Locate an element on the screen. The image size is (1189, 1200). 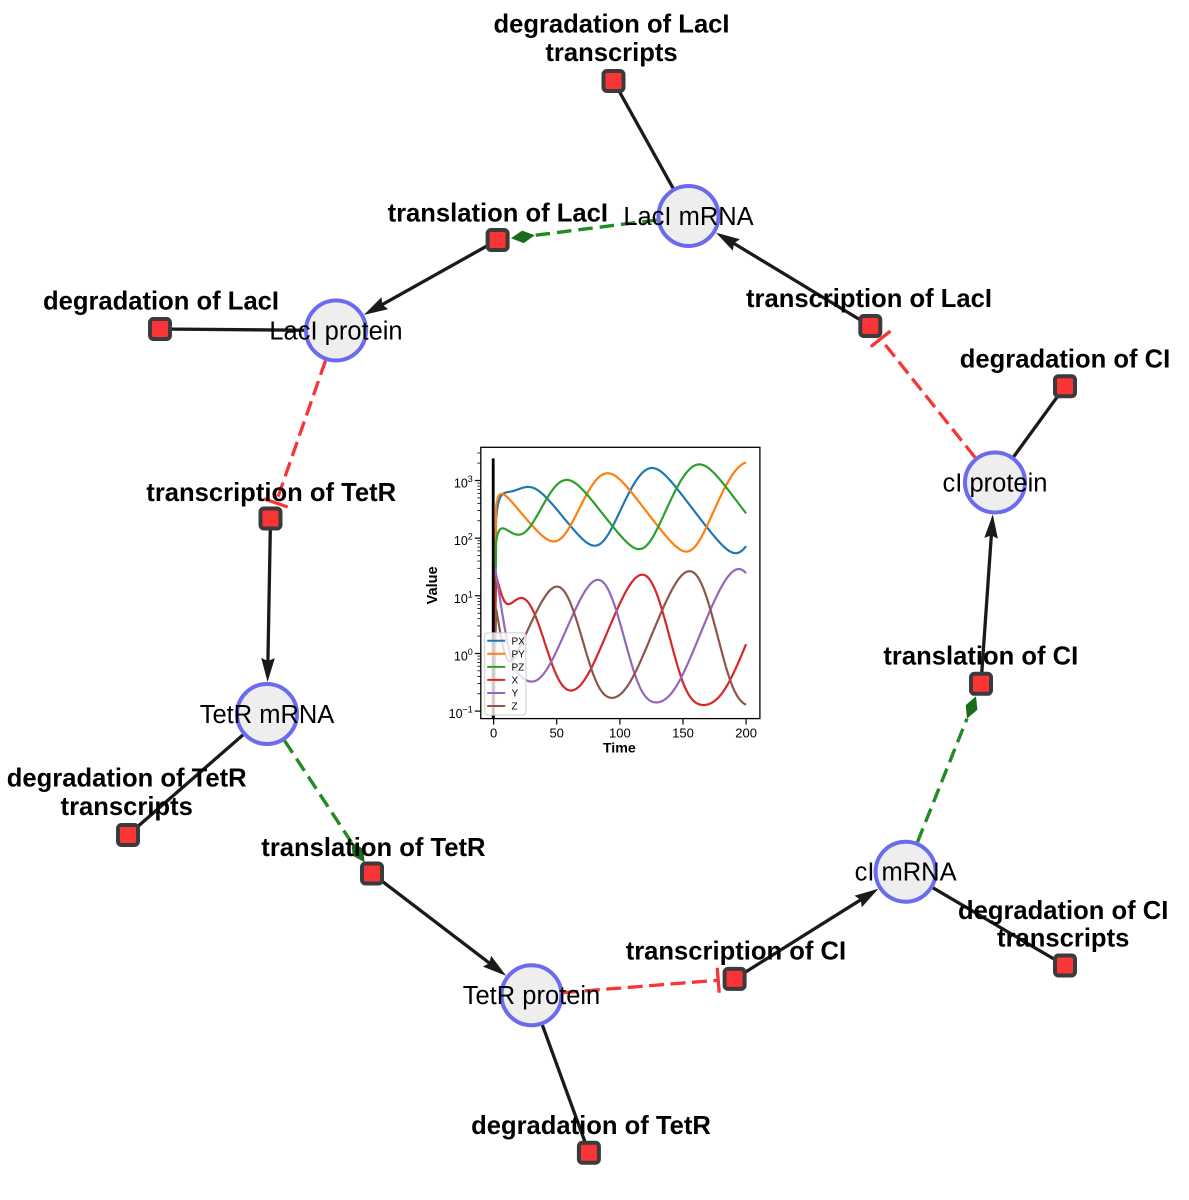
svg-text: PX is located at coordinates (519, 641).